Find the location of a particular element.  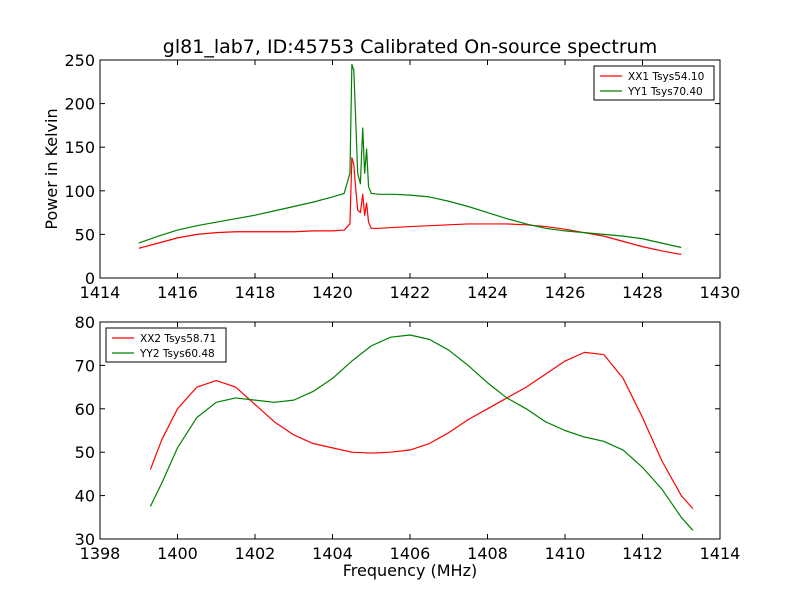

x-tick-label: 1430 is located at coordinates (720, 292).